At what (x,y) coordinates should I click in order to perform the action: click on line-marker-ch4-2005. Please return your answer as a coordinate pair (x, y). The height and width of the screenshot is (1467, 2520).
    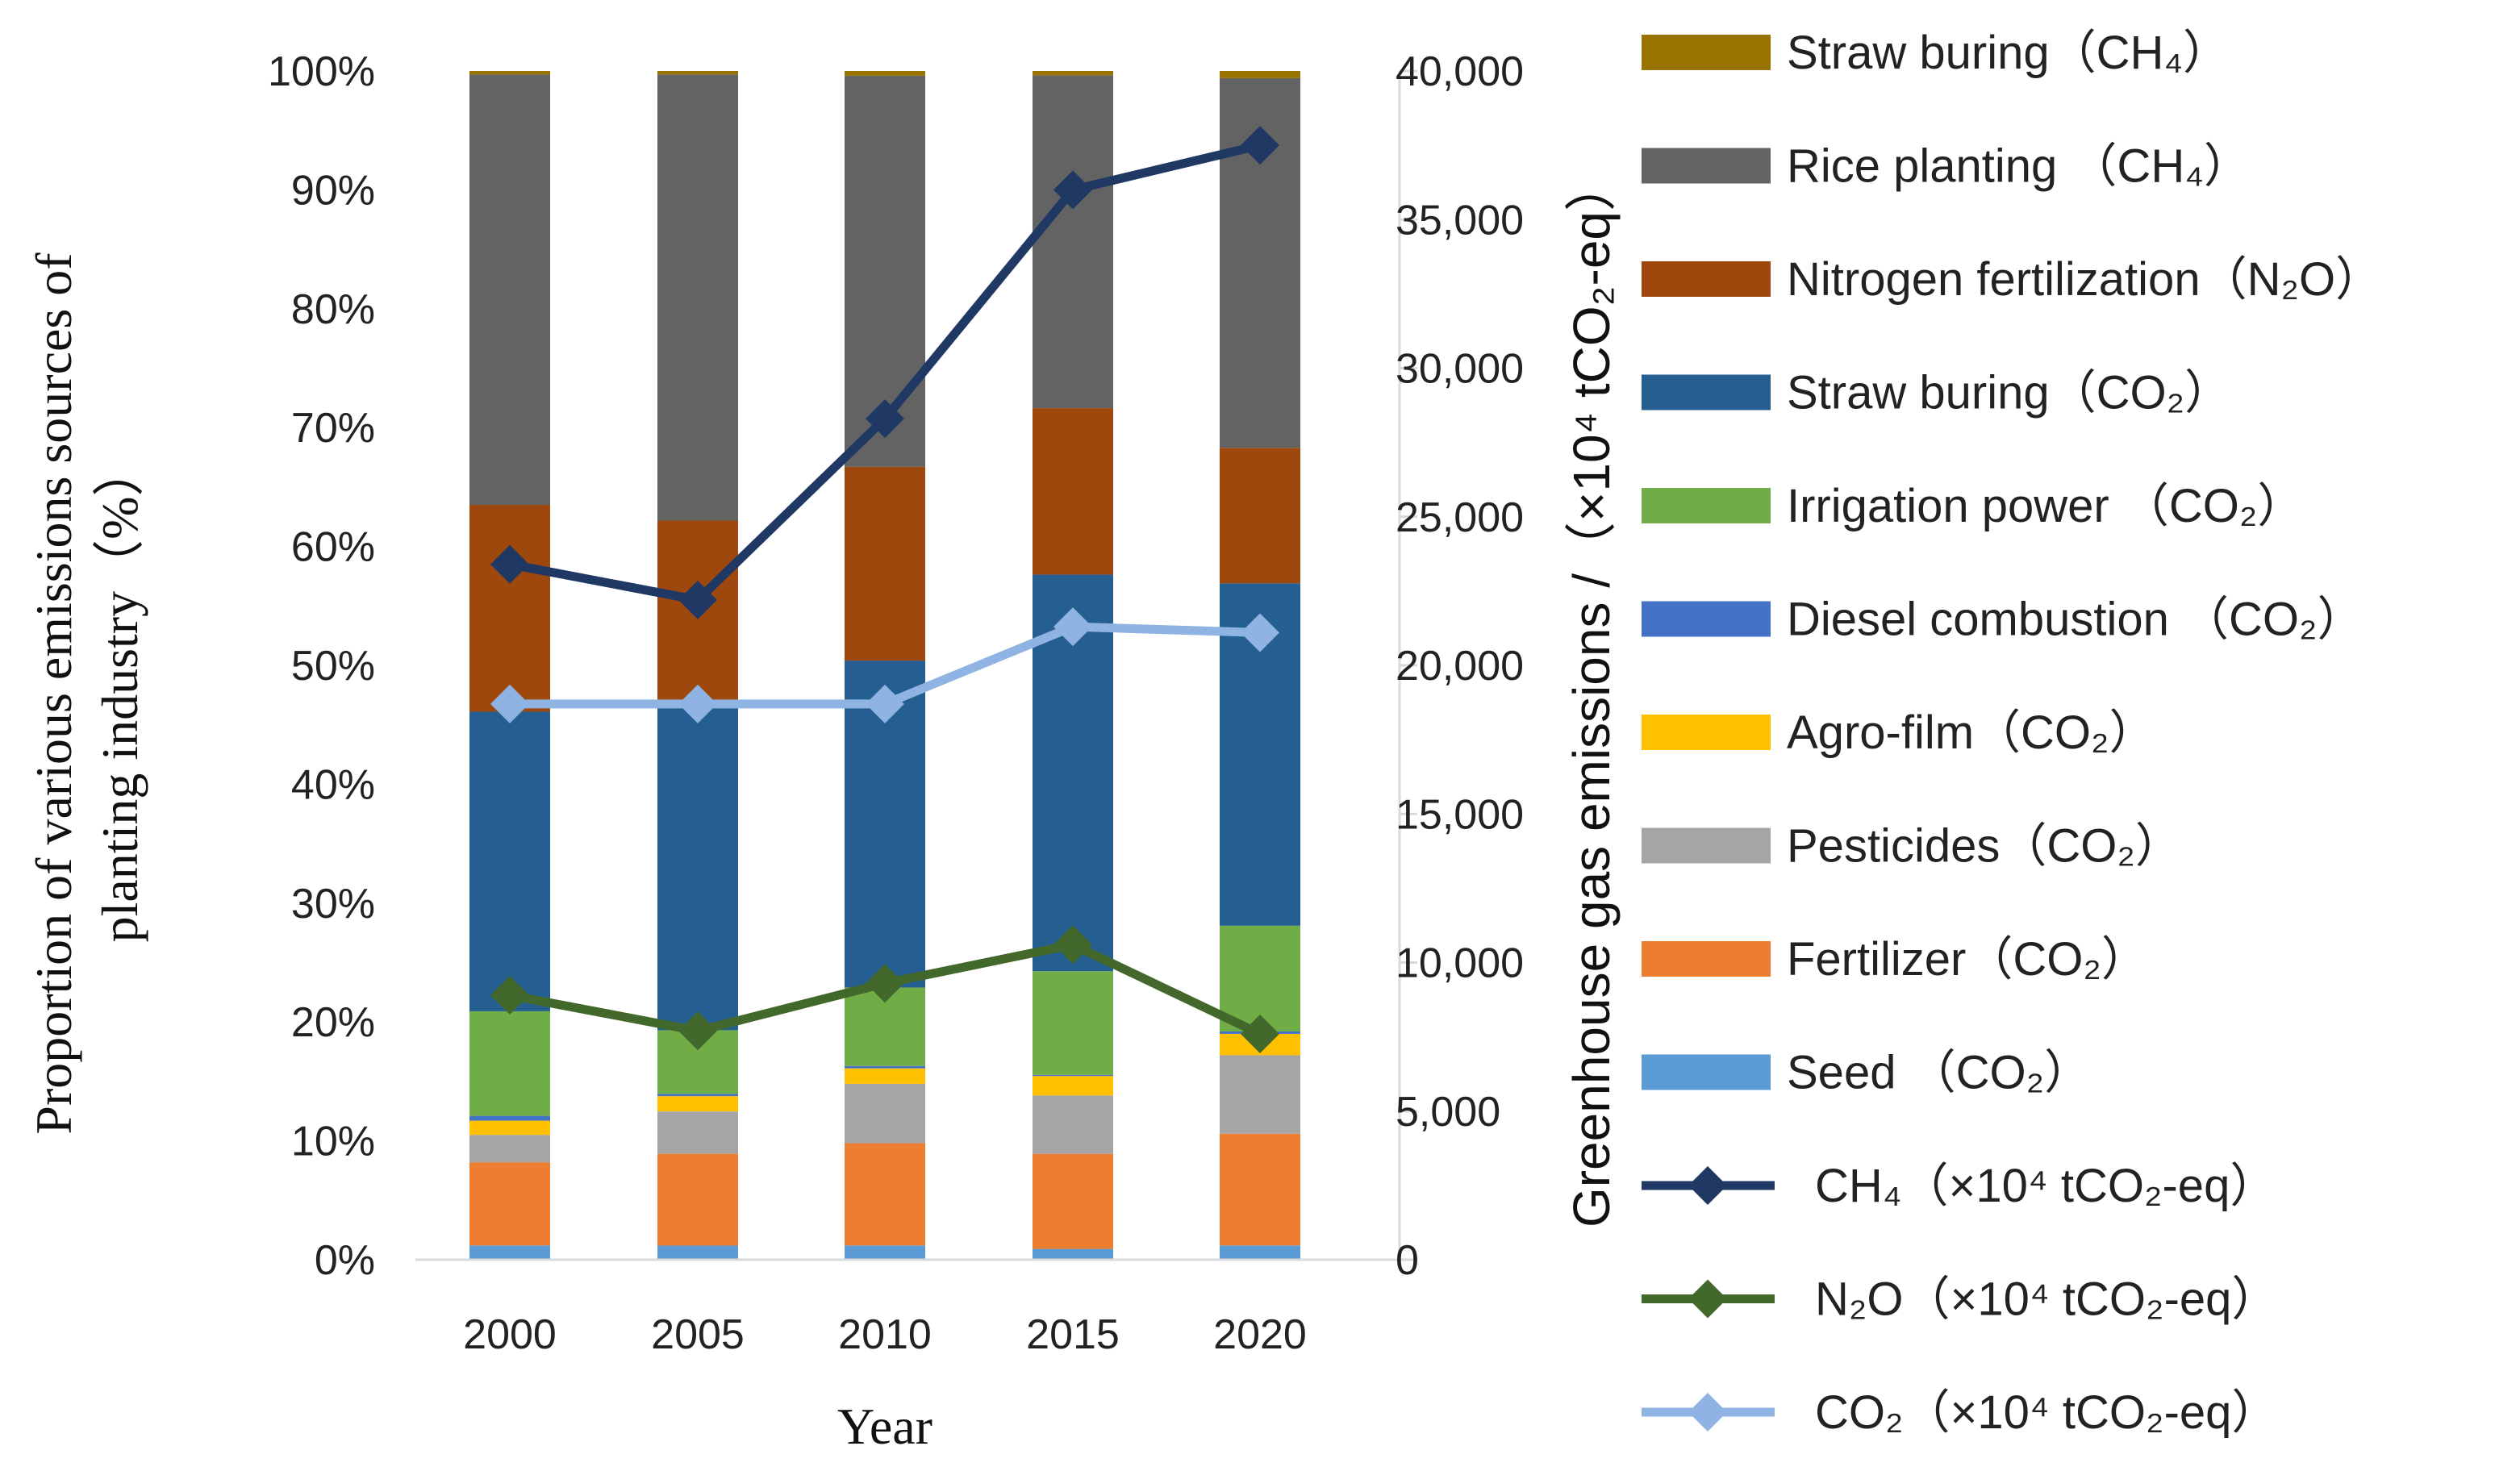
    Looking at the image, I should click on (697, 599).